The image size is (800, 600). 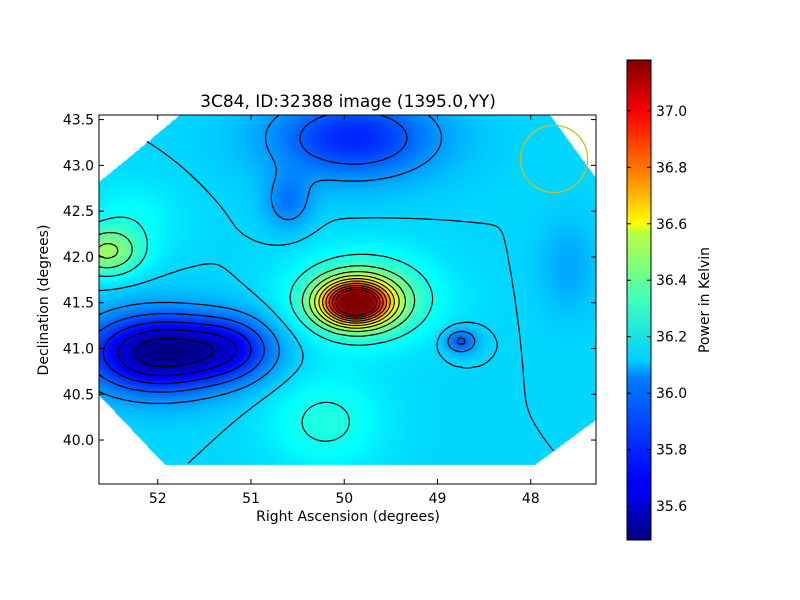 What do you see at coordinates (671, 507) in the screenshot?
I see `colorbar-tick-label: 35.6` at bounding box center [671, 507].